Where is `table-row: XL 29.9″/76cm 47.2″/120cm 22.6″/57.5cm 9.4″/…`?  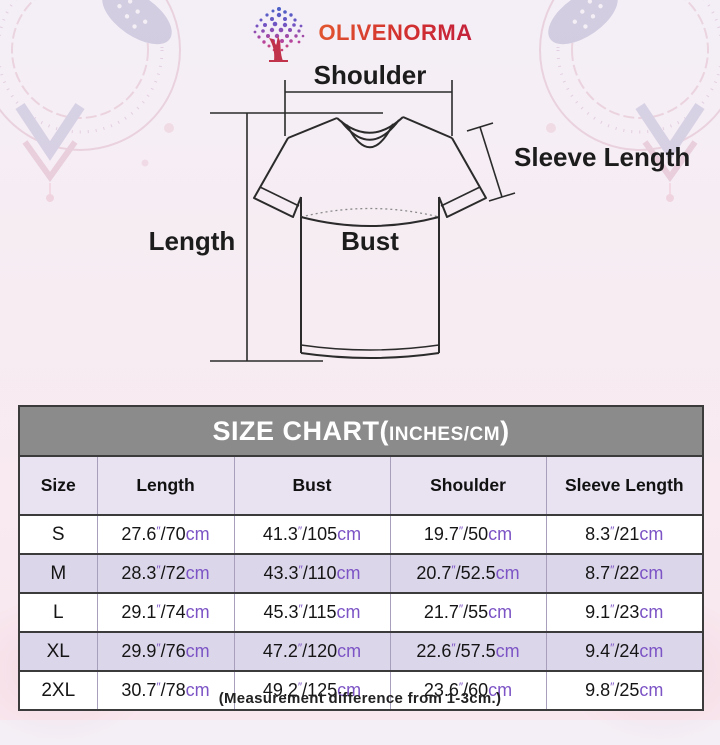
table-row: XL 29.9″/76cm 47.2″/120cm 22.6″/57.5cm 9.4″/… is located at coordinates (361, 652).